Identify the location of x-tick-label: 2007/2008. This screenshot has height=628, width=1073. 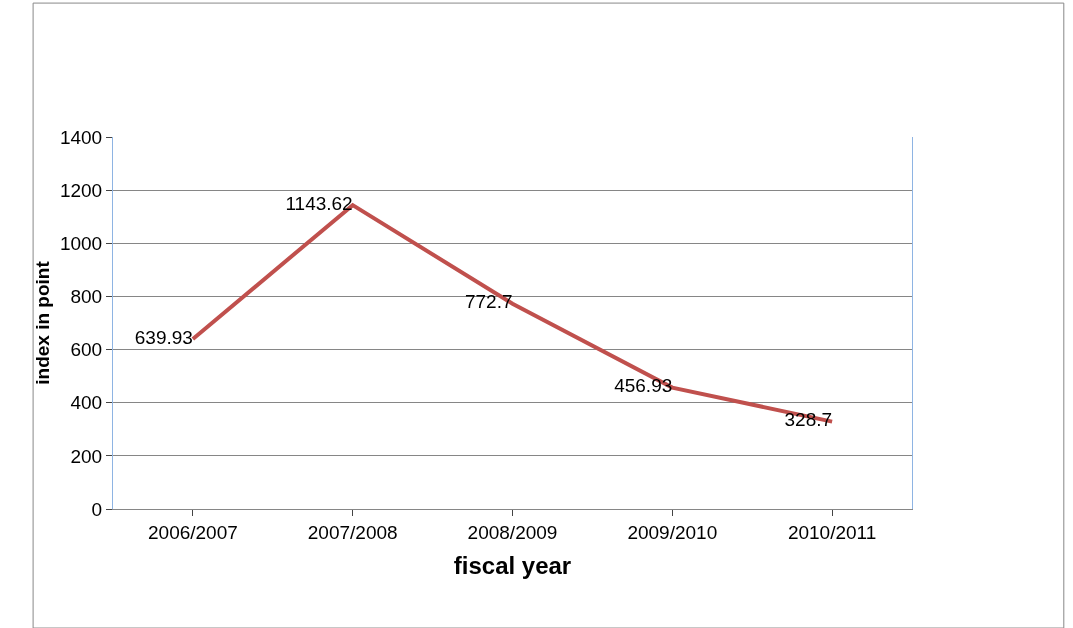
(352, 532).